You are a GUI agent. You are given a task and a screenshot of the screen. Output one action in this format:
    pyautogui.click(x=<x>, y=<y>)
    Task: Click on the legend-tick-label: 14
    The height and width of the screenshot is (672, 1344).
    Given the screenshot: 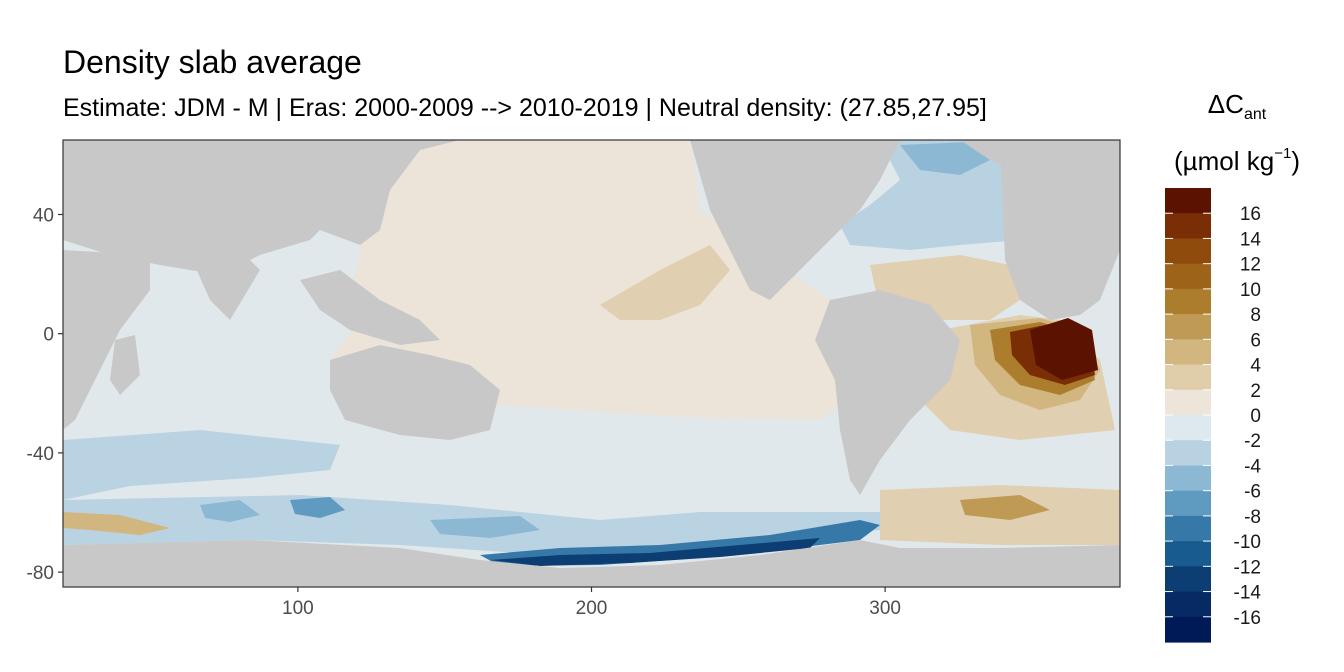 What is the action you would take?
    pyautogui.click(x=1251, y=239)
    